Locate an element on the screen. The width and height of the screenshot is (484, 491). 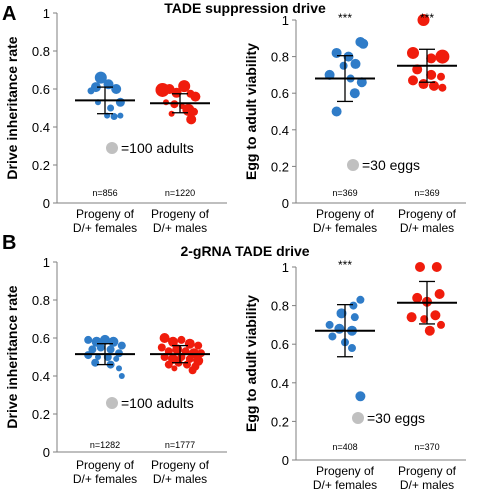
sample-size-label: n=370 is located at coordinates (426, 447).